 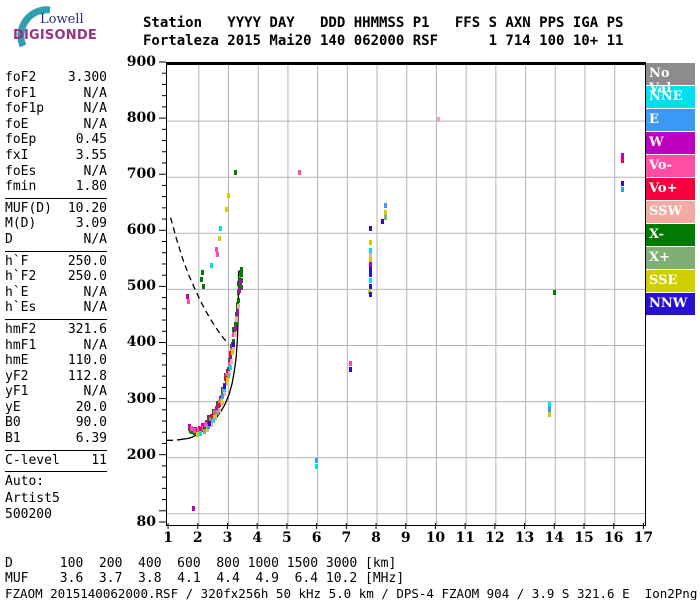 What do you see at coordinates (524, 538) in the screenshot?
I see `x-axis-label-13: 13` at bounding box center [524, 538].